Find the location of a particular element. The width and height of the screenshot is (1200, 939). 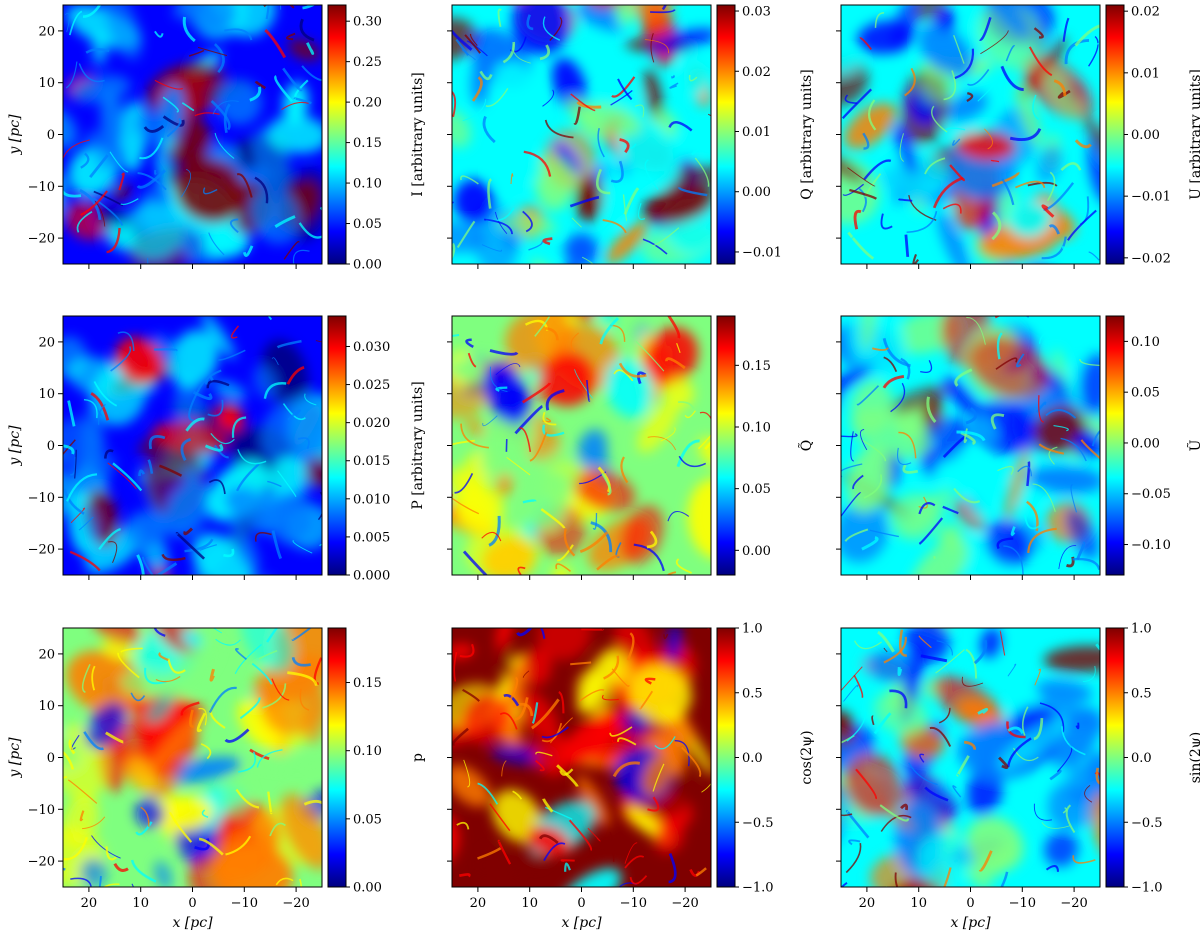

colorbar-tick-label: 0.005 is located at coordinates (371, 537).